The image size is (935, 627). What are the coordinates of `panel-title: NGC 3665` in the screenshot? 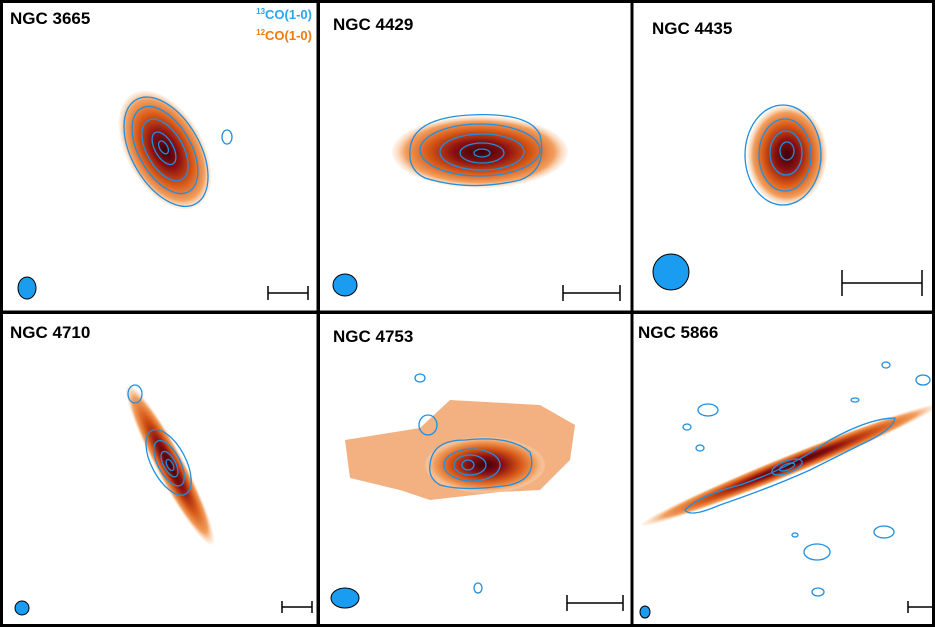 It's located at (50, 18).